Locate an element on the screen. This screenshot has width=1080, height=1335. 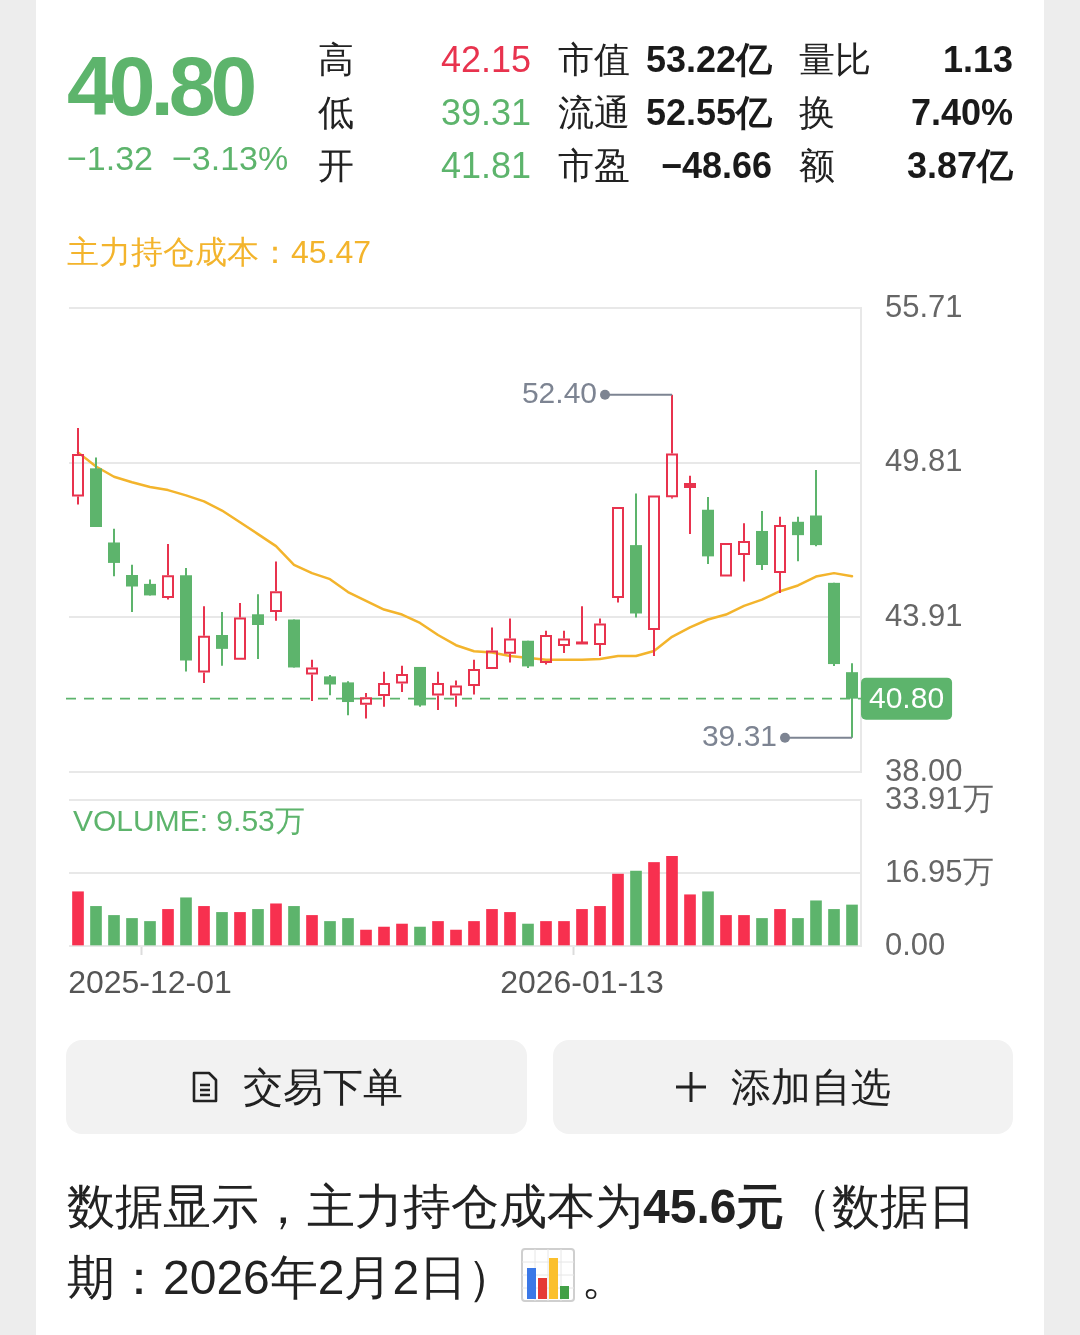
y-tick-label: 43.91 is located at coordinates (924, 615).